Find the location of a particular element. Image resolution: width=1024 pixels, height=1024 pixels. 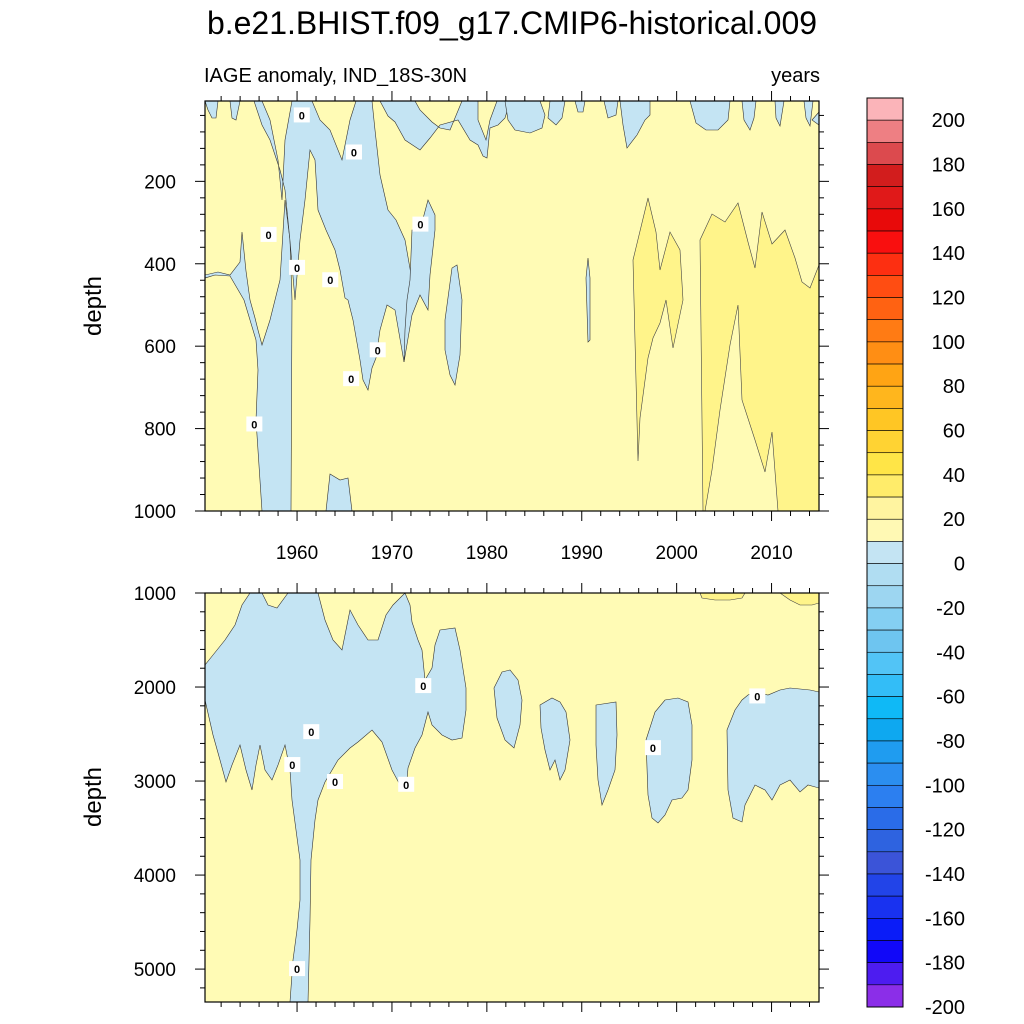

x-tick-label: 2000 is located at coordinates (677, 553).